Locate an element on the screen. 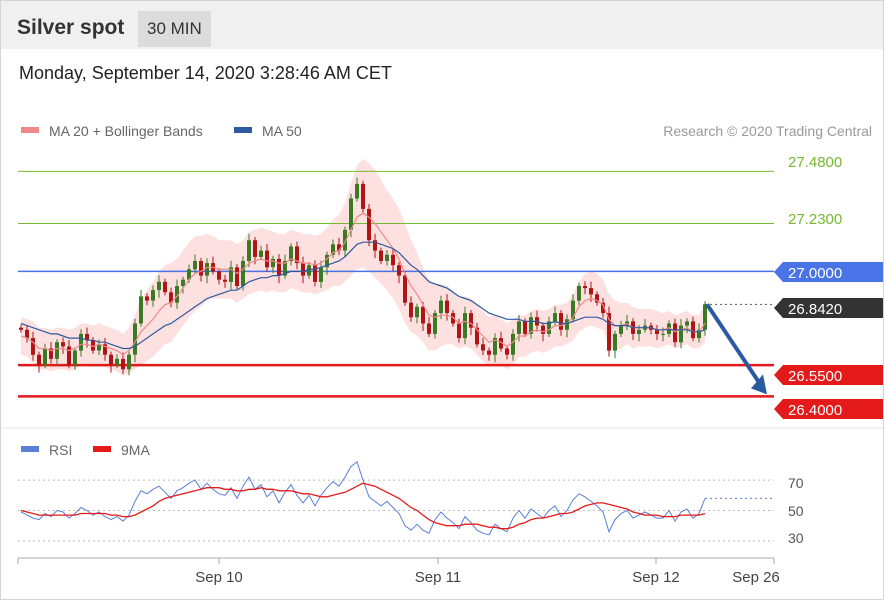  rsi-legend-swatch is located at coordinates (30, 449).